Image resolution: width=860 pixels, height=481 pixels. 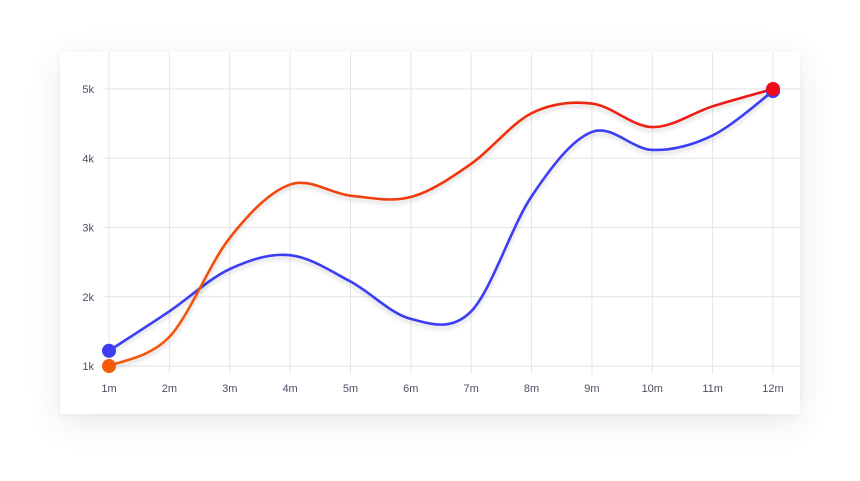 I want to click on y-tick-label: 1k, so click(x=88, y=367).